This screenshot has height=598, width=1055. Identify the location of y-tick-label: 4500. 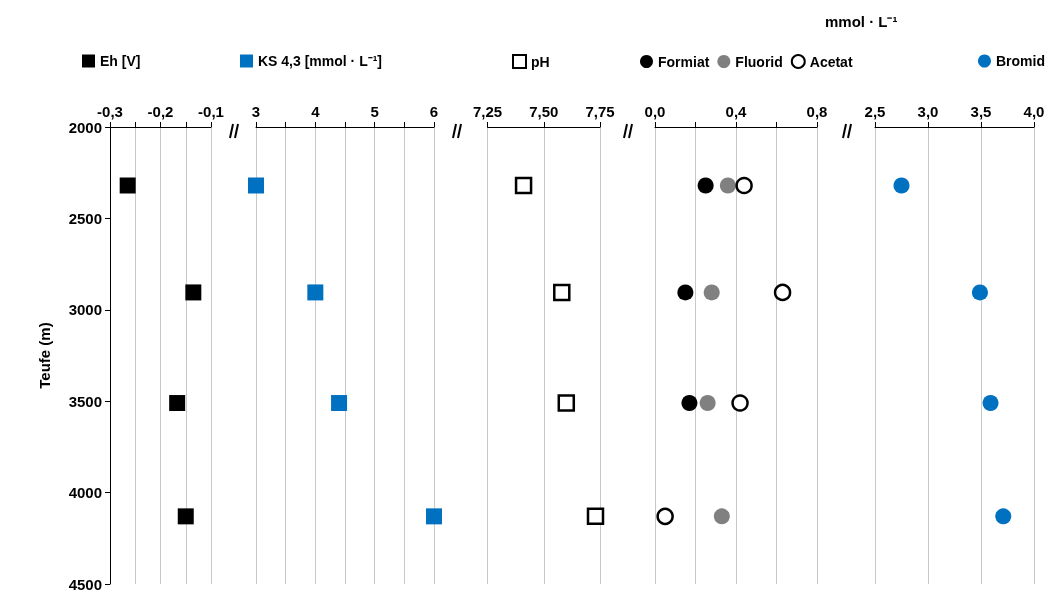
(85, 584).